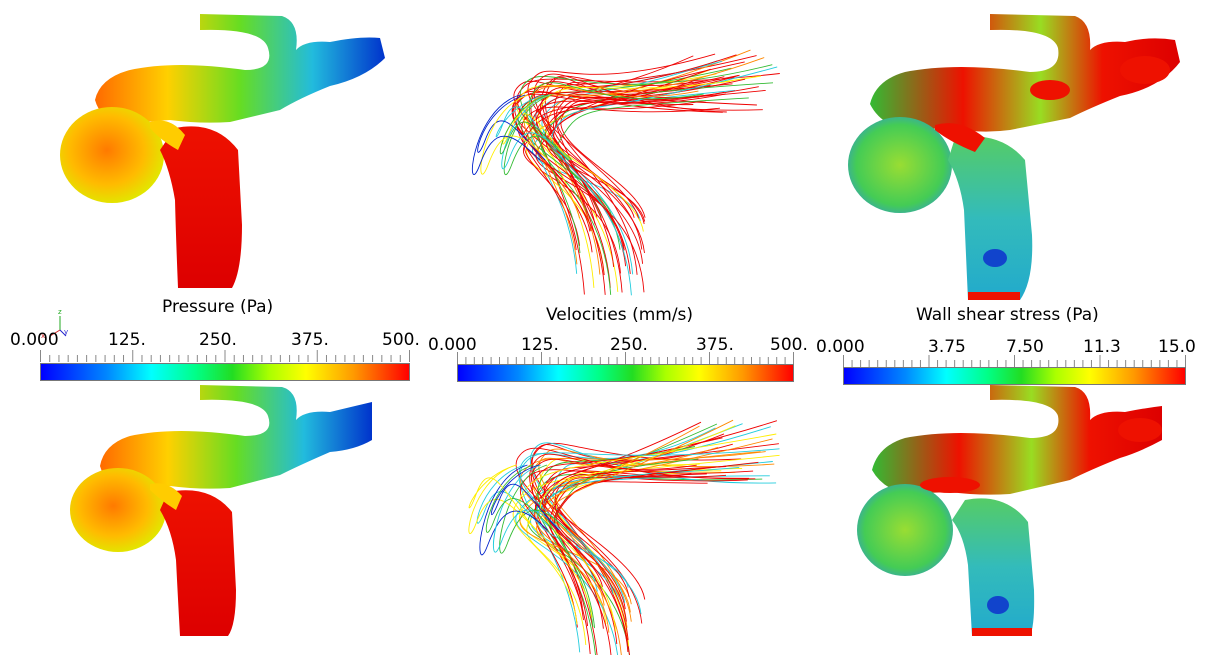  What do you see at coordinates (218, 307) in the screenshot?
I see `pressure-colorbar-title: Pressure (Pa)` at bounding box center [218, 307].